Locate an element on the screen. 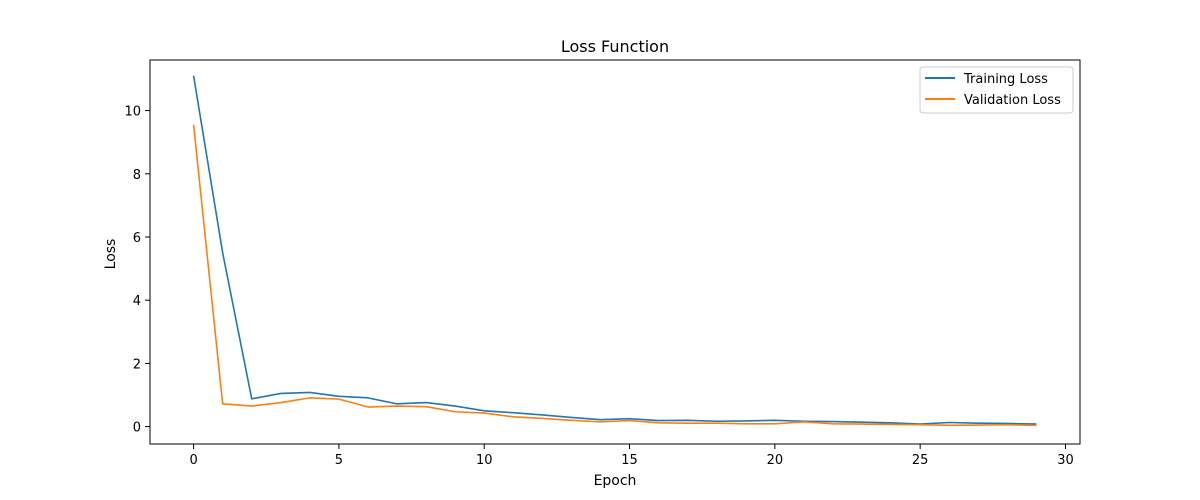  y-tick-label: 6 is located at coordinates (137, 238).